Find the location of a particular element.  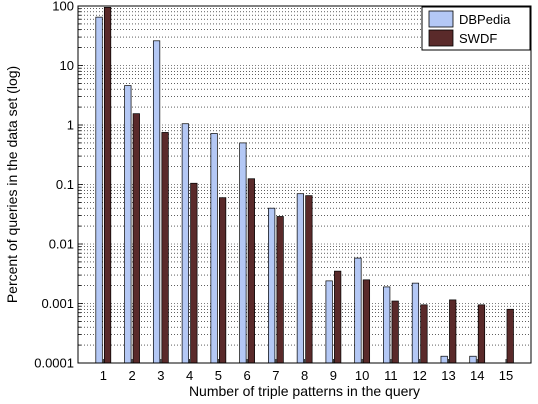

x-tick-label-13: 13 is located at coordinates (448, 375).